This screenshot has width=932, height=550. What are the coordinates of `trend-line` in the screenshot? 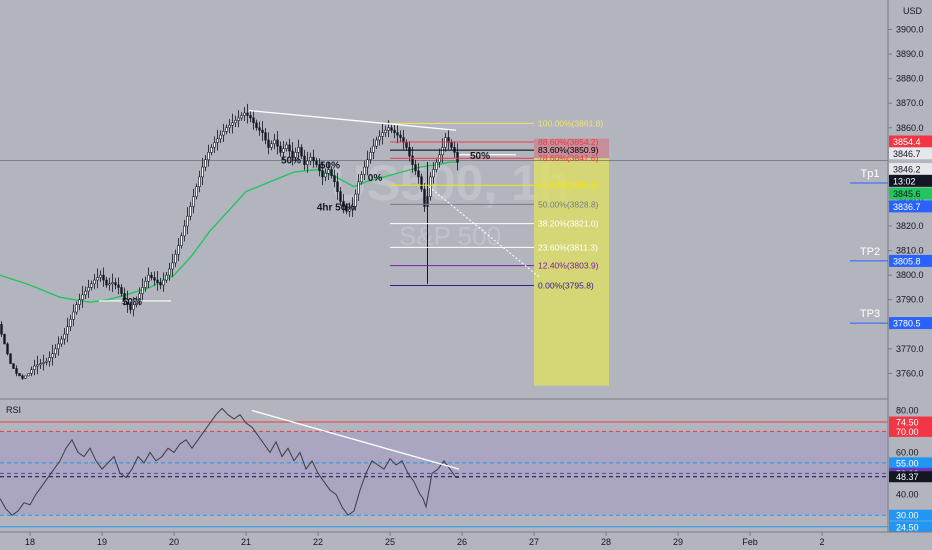 It's located at (352, 120).